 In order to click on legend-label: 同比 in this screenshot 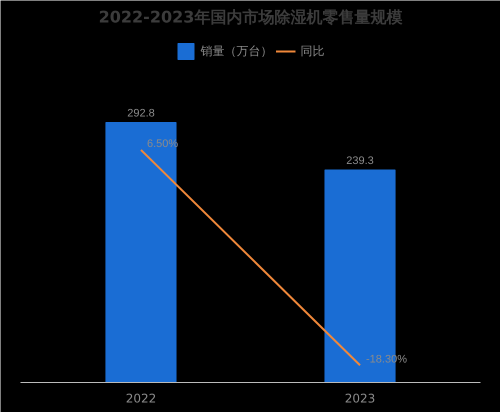, I will do `click(312, 51)`.